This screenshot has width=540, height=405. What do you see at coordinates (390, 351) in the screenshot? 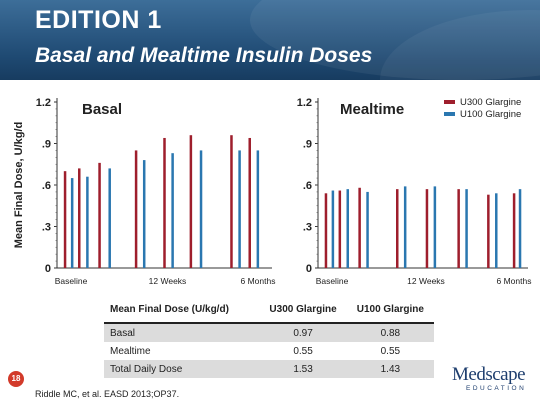
I see `cell-u100: 0.55` at bounding box center [390, 351].